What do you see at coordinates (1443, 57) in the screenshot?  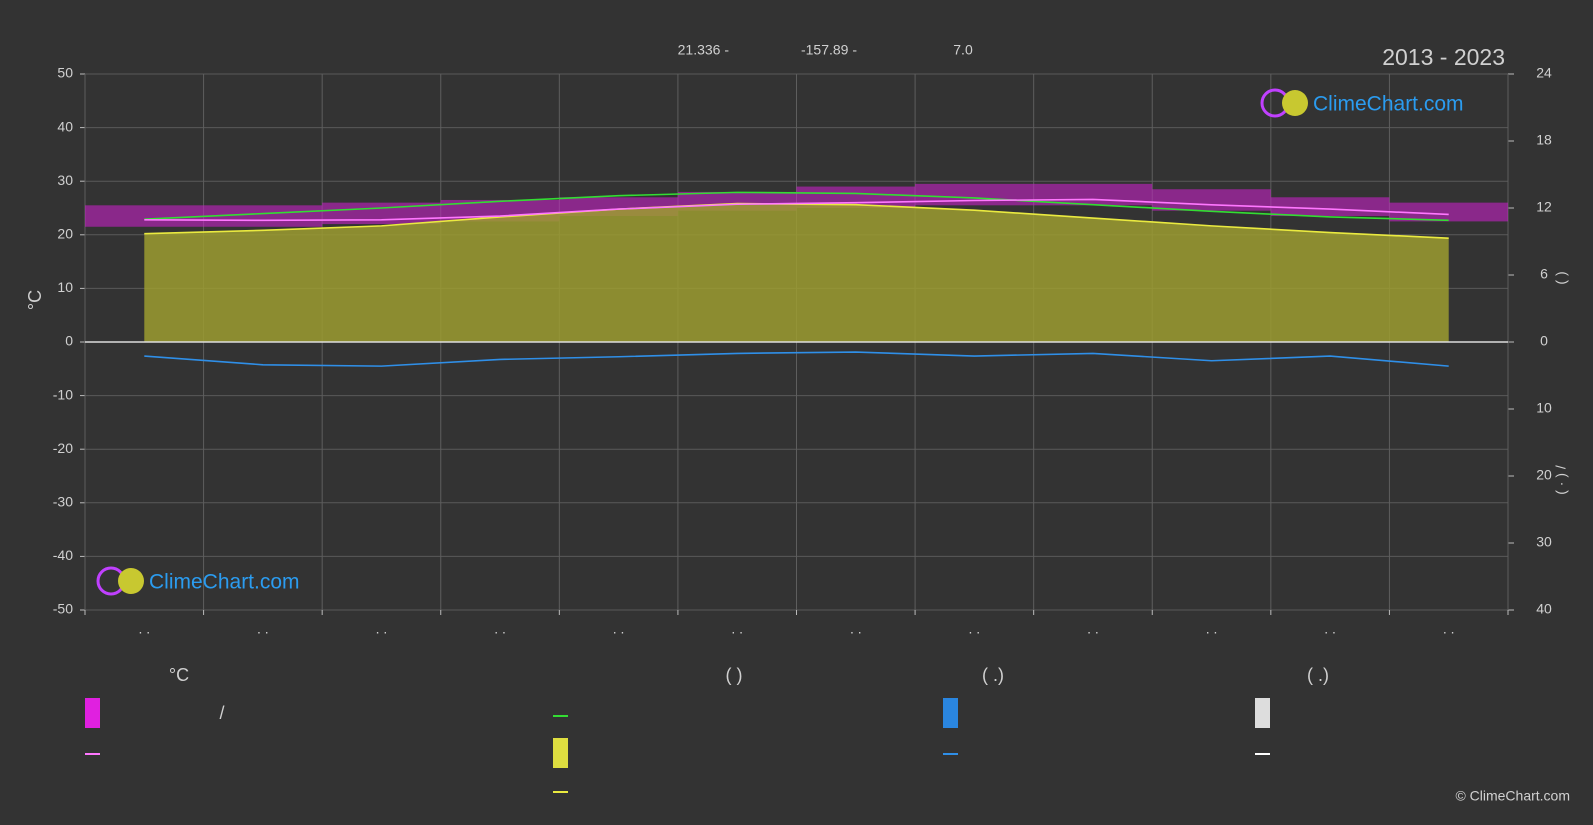 I see `chart-title: 2013 - 2023` at bounding box center [1443, 57].